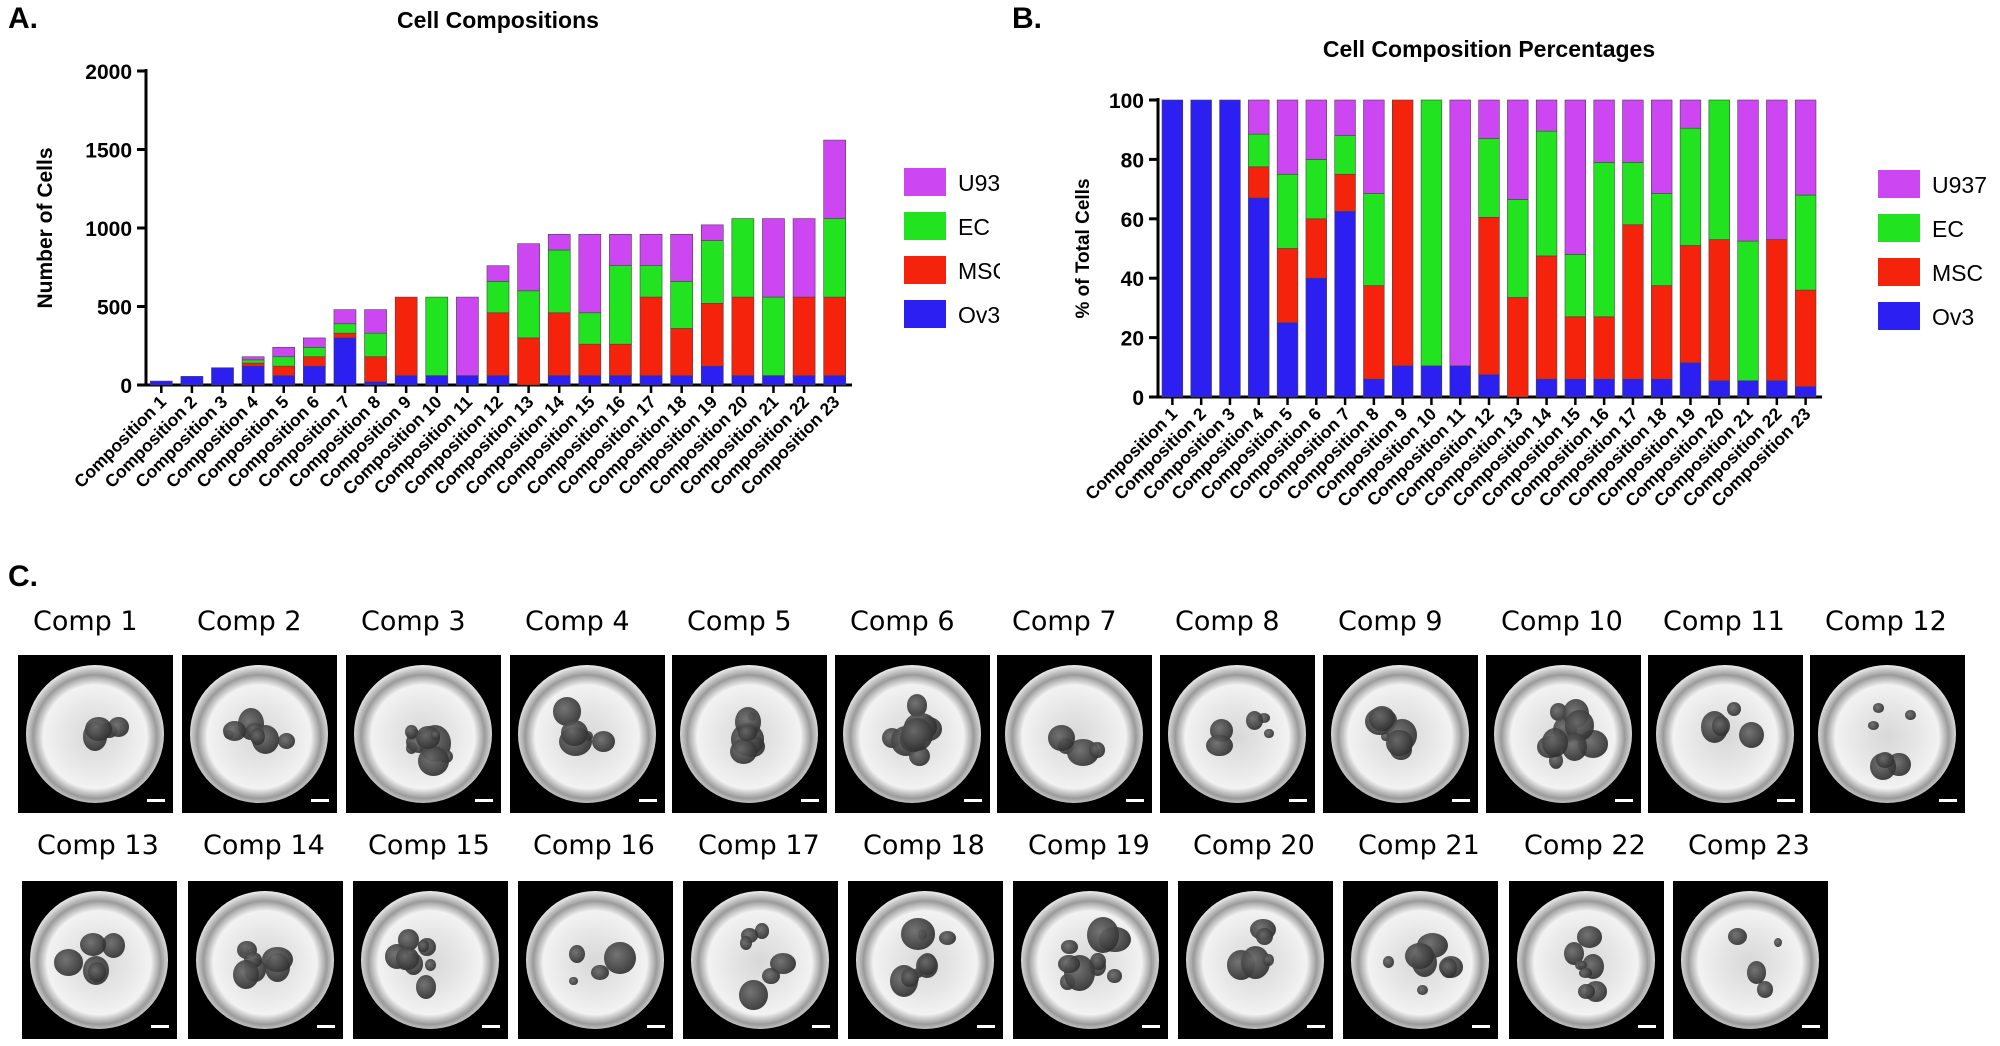 This screenshot has height=1046, width=2000. Describe the element at coordinates (979, 183) in the screenshot. I see `legend-label-u937: U937` at that location.